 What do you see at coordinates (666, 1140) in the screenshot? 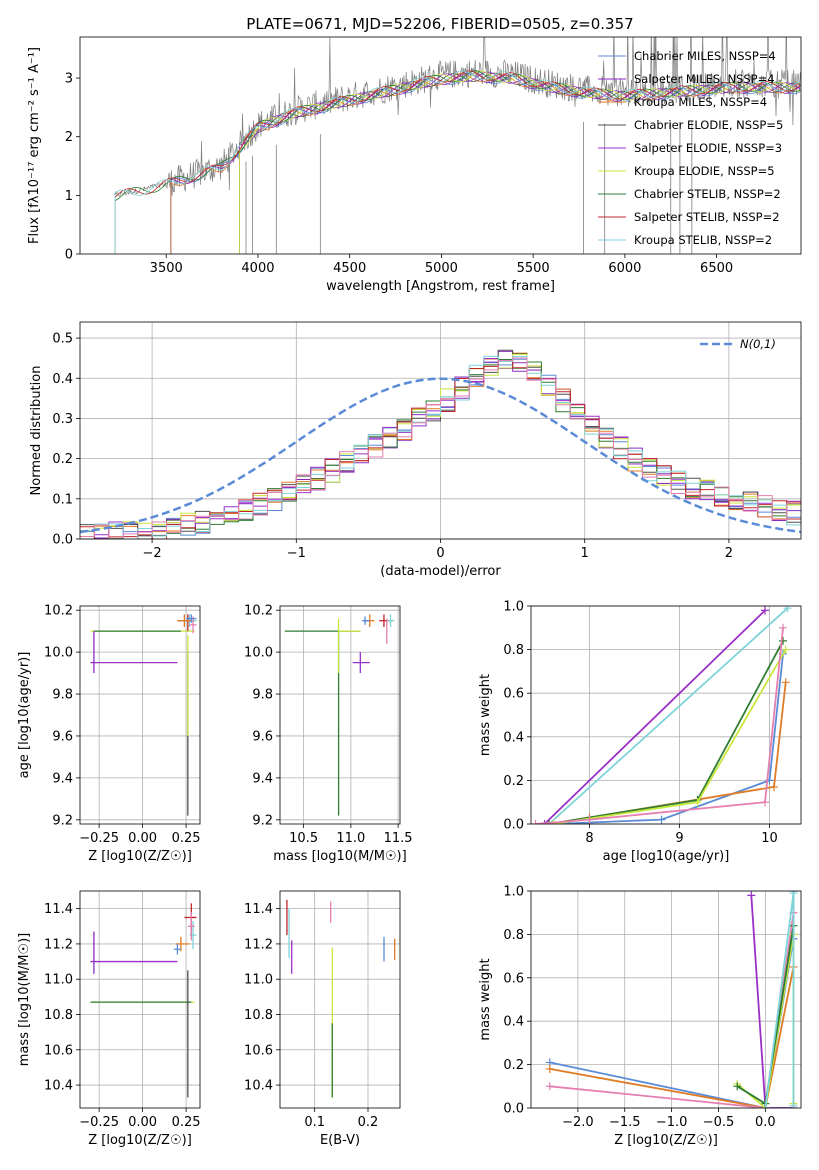
I see `x-axis-label: Z [log10(Z/Z☉)]` at bounding box center [666, 1140].